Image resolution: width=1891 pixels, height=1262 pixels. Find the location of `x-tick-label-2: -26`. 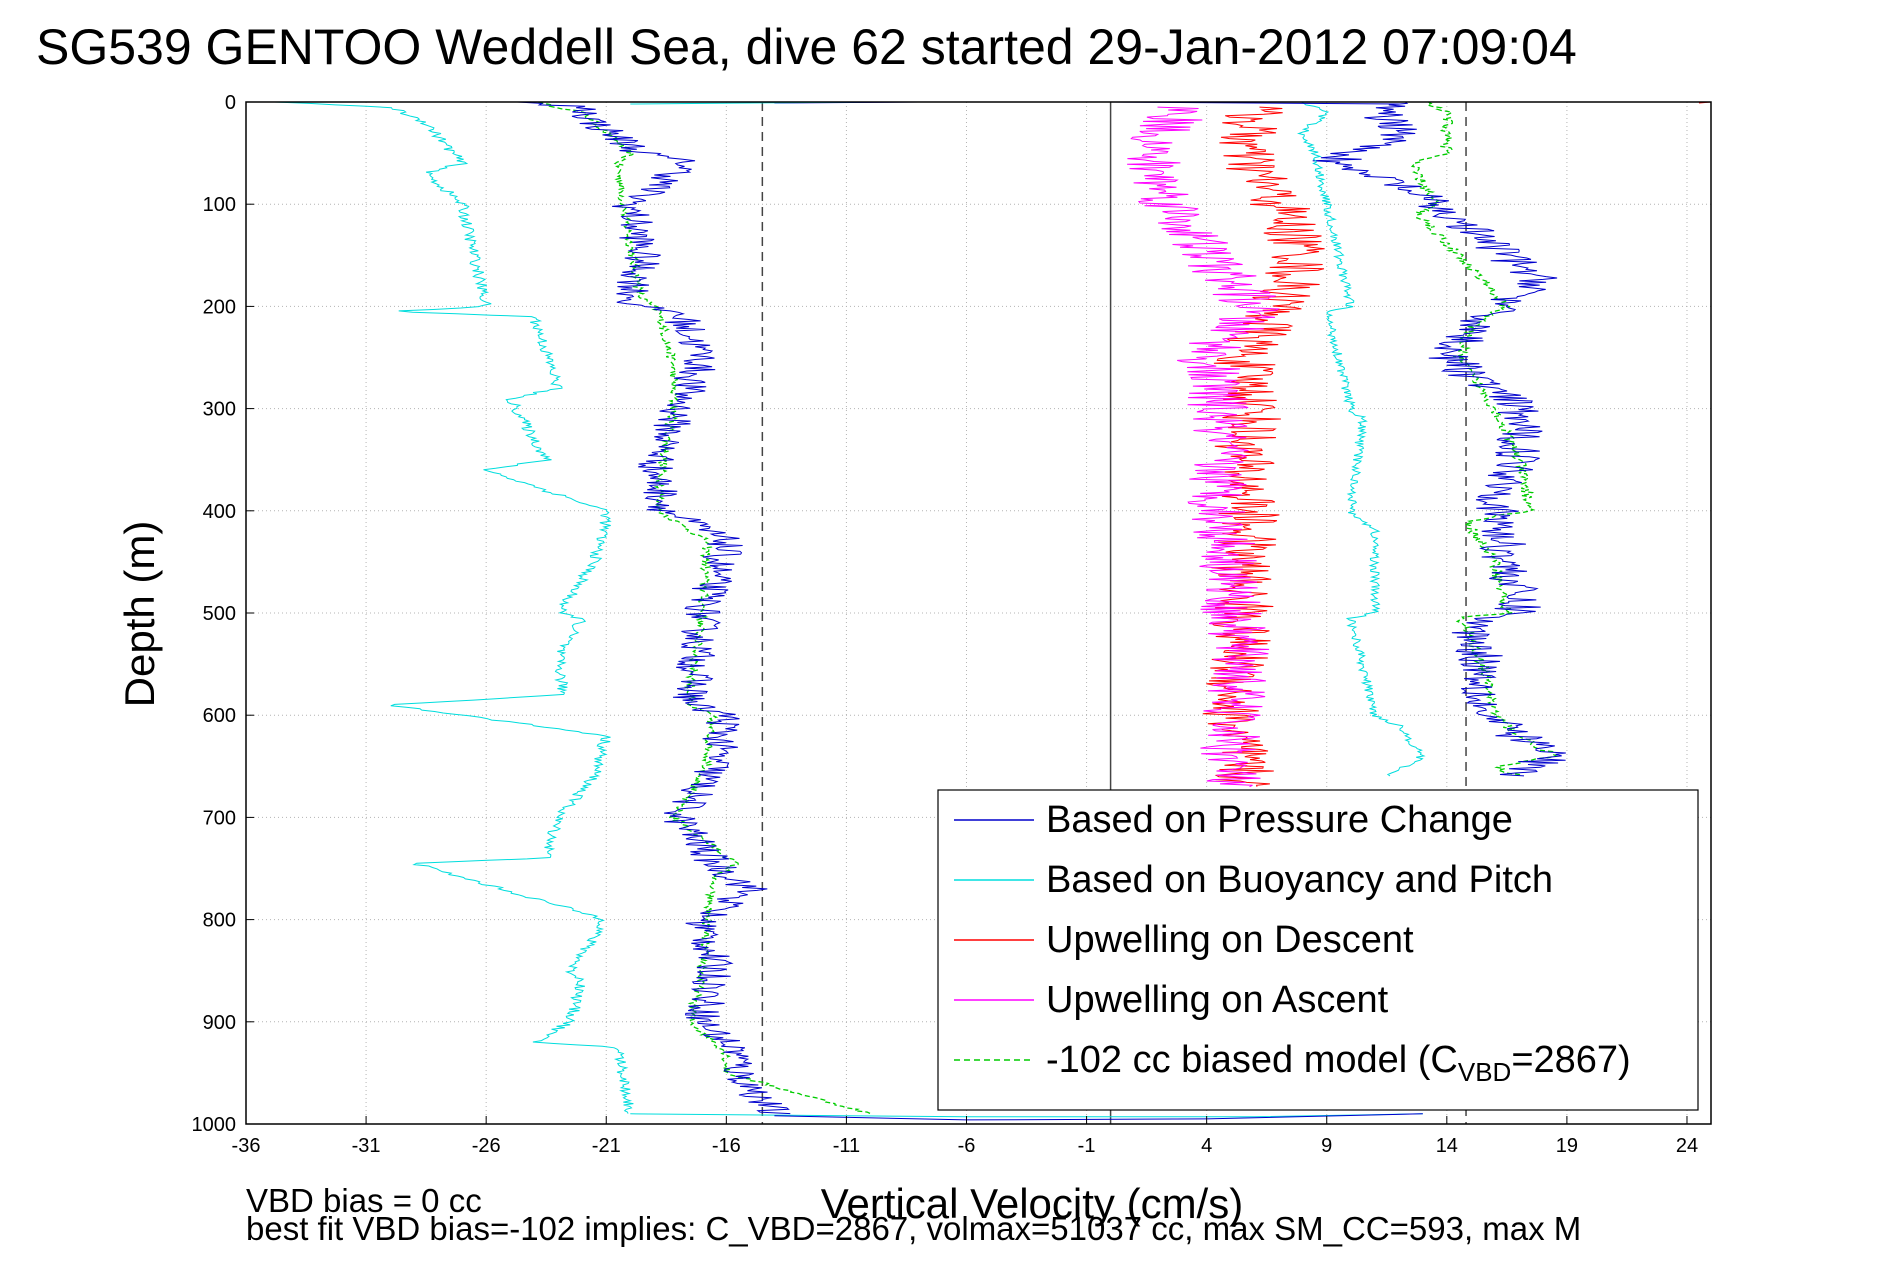

x-tick-label-2: -26 is located at coordinates (486, 1146).